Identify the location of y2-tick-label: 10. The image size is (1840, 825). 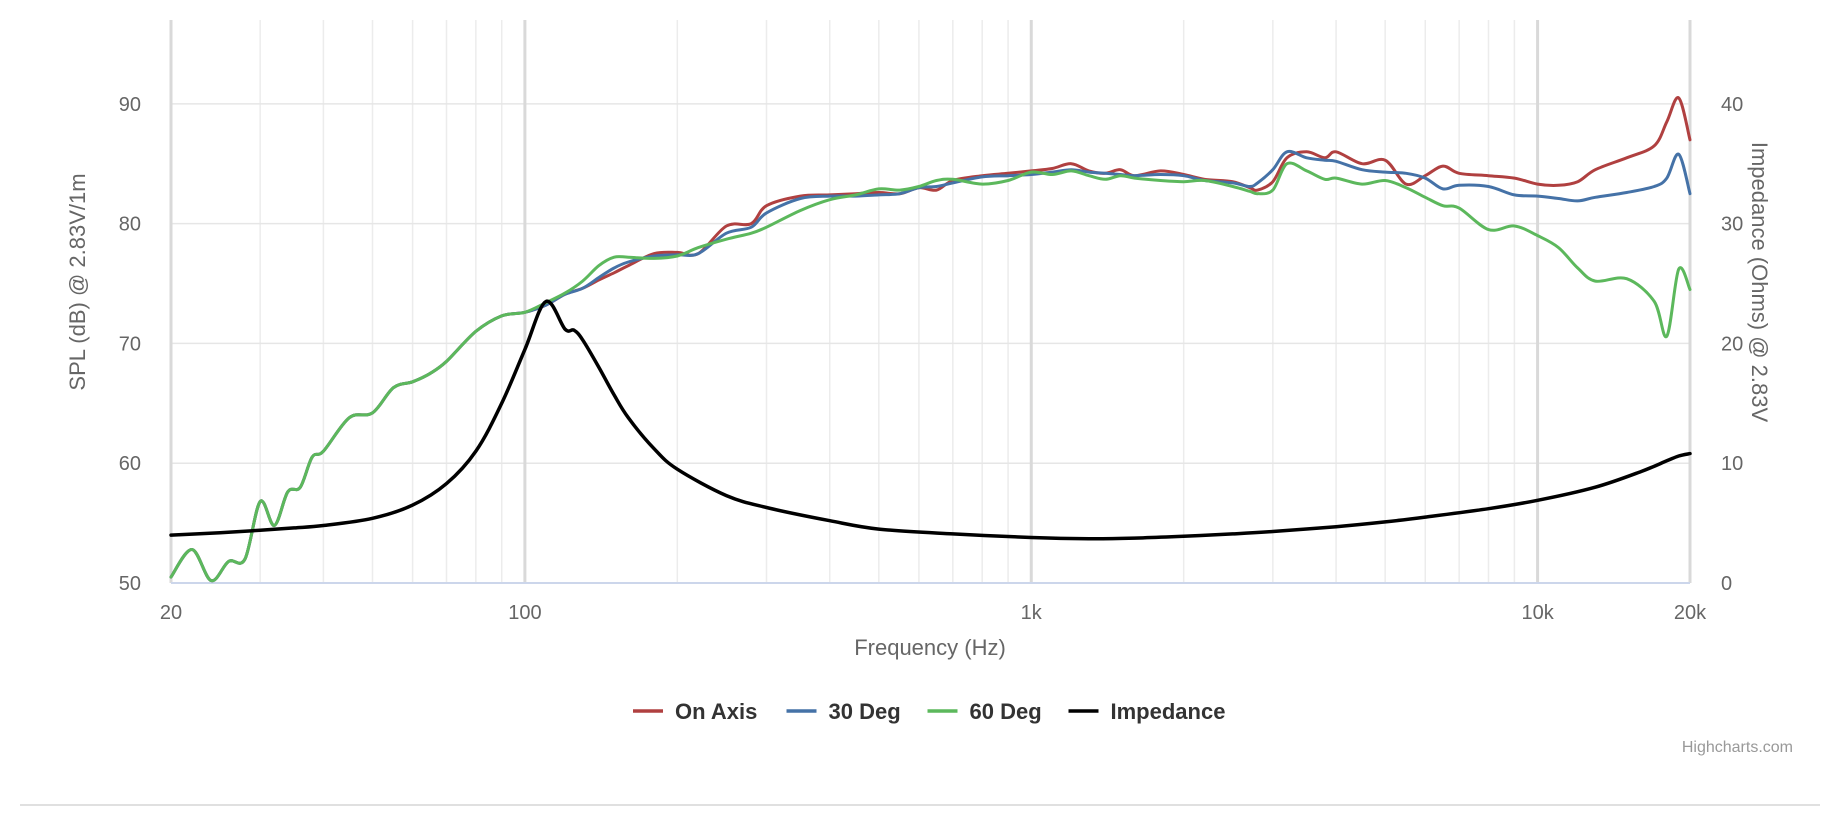
(1732, 464).